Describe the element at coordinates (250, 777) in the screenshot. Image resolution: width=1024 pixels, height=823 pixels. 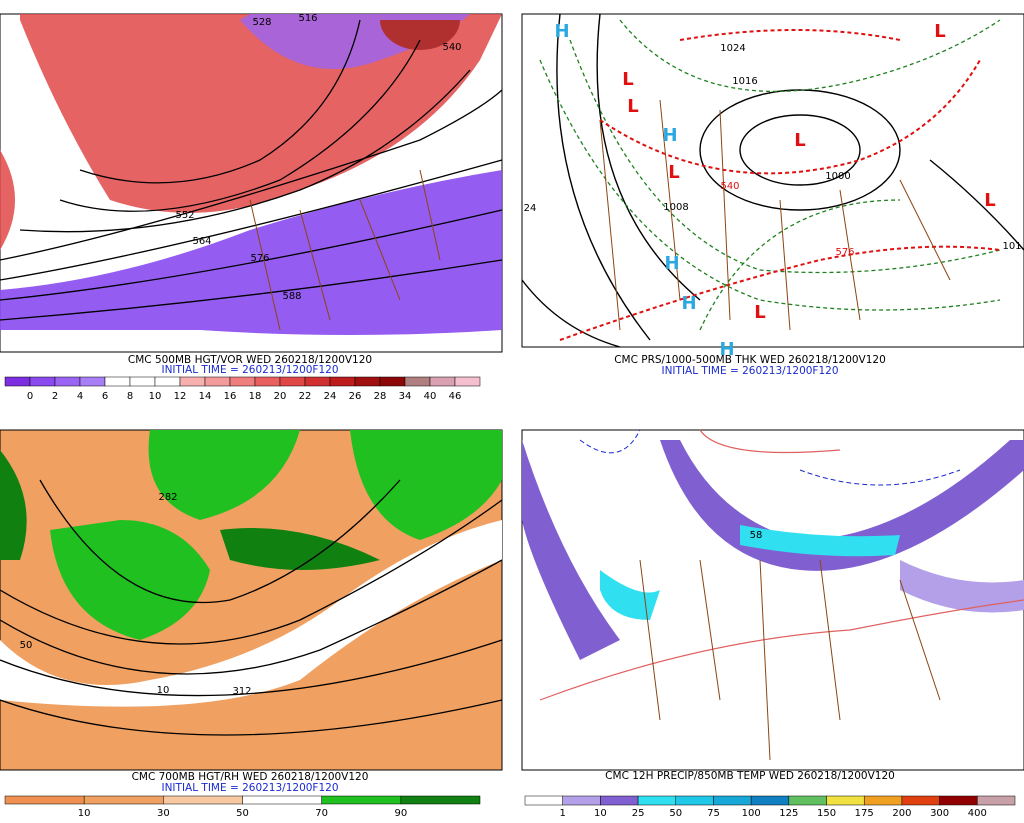
I see `caption: CMC 700MB HGT/RH WED 260218/1200V120` at that location.